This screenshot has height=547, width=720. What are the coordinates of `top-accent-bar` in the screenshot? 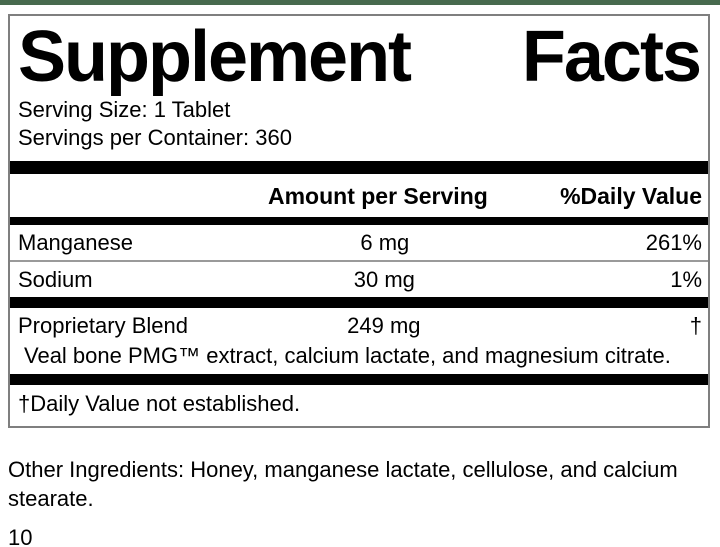 It's located at (360, 2).